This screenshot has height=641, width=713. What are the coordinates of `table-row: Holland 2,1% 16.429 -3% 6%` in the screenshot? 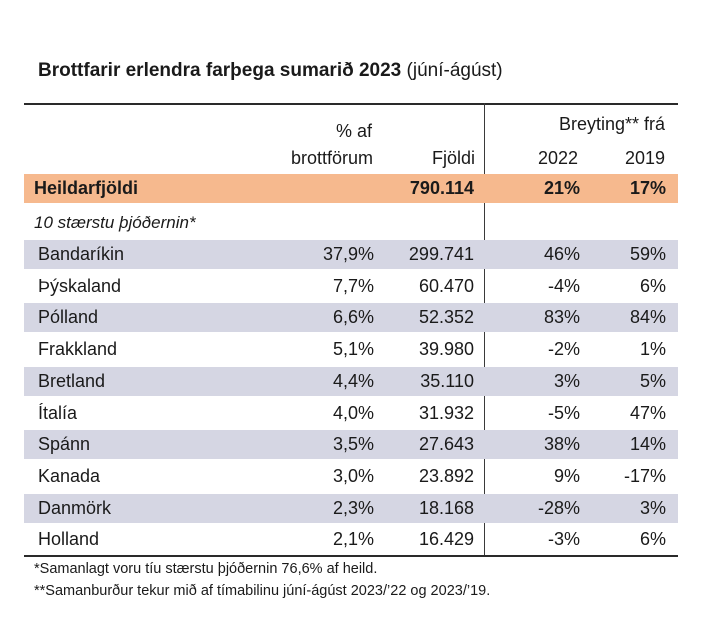 It's located at (351, 539).